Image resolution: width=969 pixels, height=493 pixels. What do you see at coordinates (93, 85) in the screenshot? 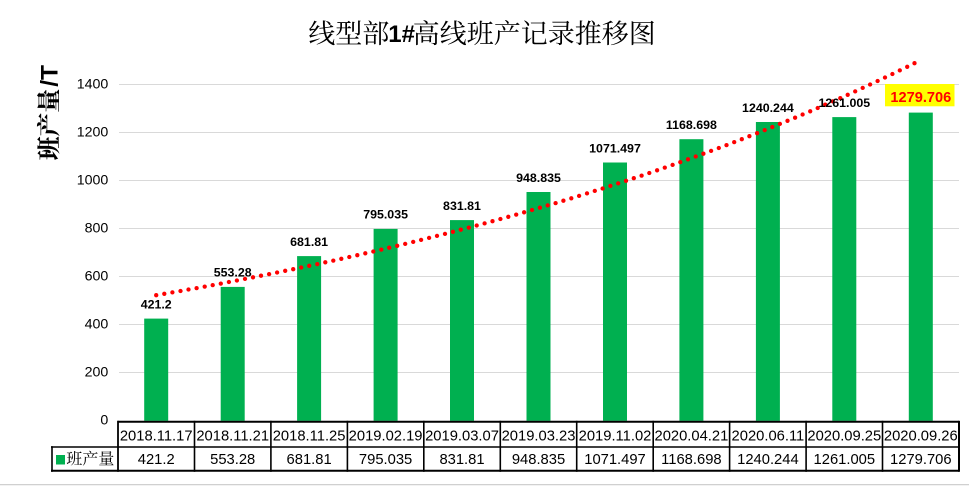
I see `svg-text: 1400` at bounding box center [93, 85].